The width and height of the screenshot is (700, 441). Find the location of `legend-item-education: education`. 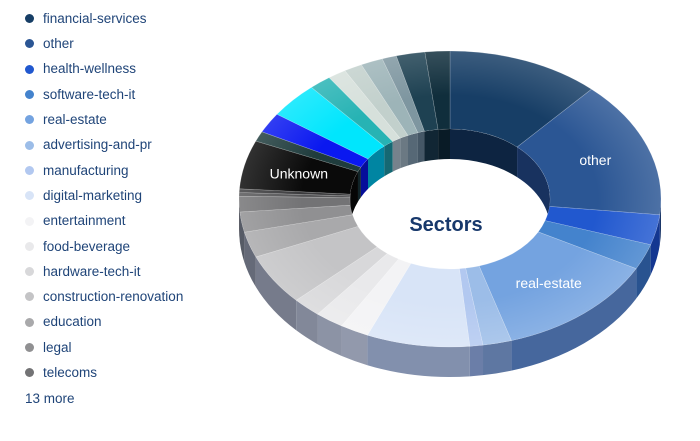

legend-item-education: education is located at coordinates (135, 322).